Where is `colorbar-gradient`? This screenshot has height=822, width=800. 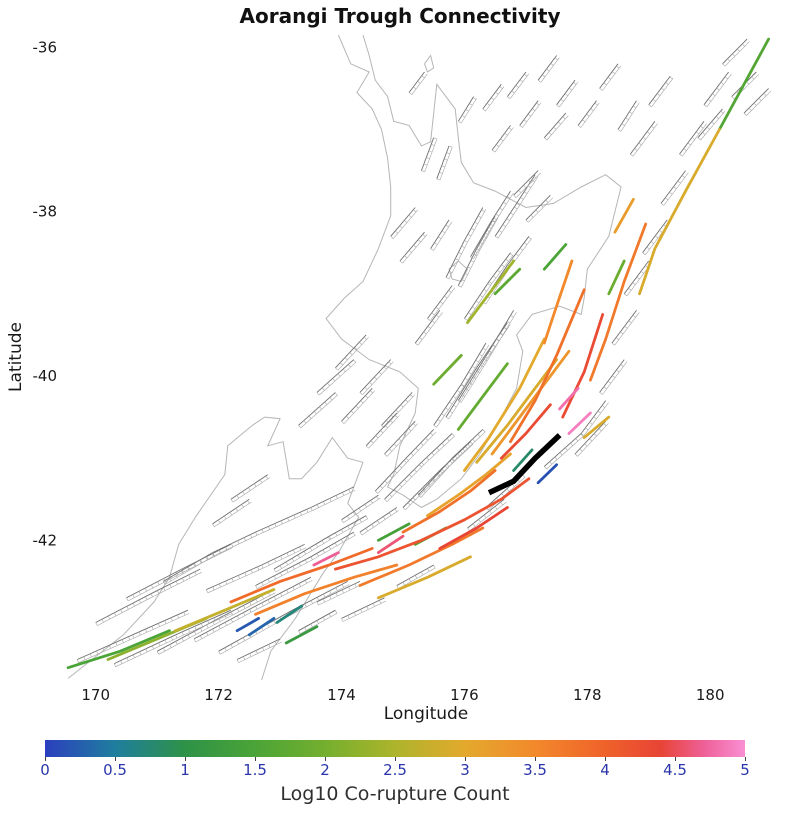 colorbar-gradient is located at coordinates (395, 748).